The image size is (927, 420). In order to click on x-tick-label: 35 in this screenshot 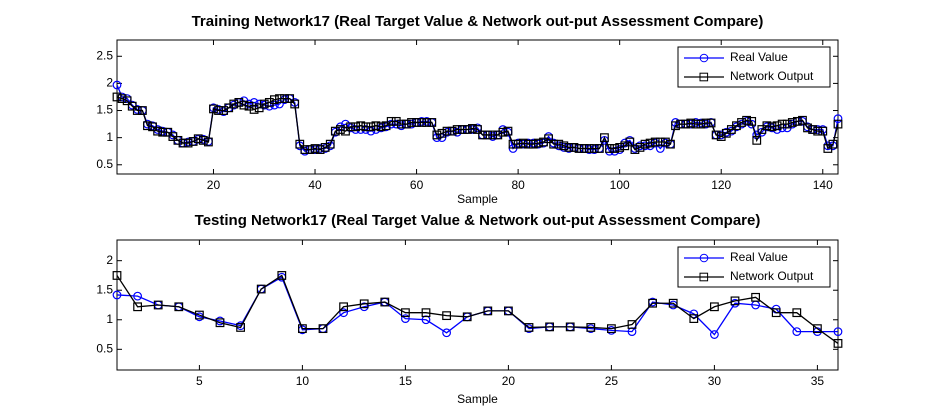, I will do `click(818, 381)`.